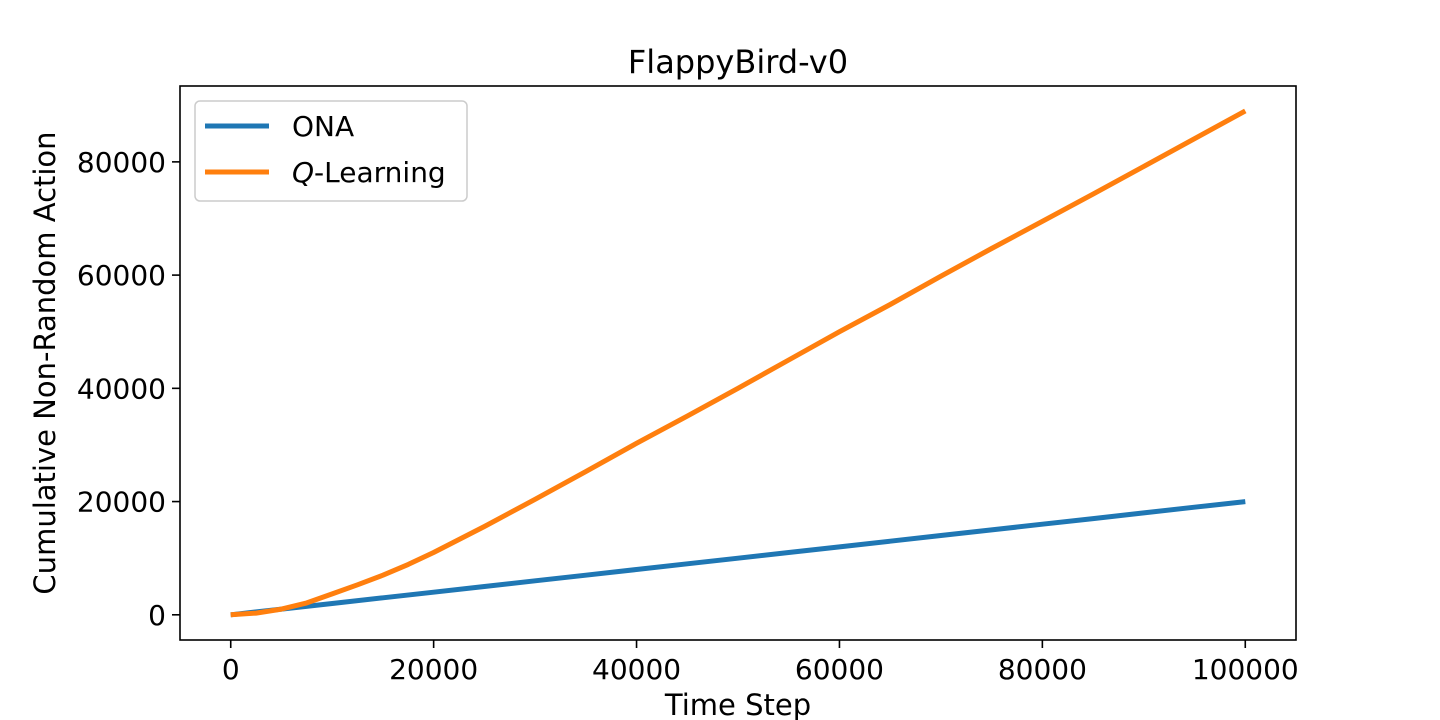 Image resolution: width=1440 pixels, height=720 pixels. What do you see at coordinates (121, 275) in the screenshot?
I see `y-tick-label: 60000` at bounding box center [121, 275].